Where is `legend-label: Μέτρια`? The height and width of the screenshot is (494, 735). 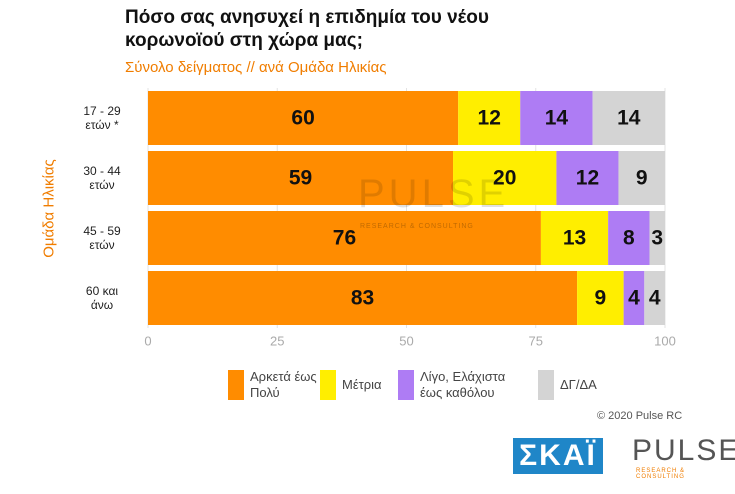 legend-label: Μέτρια is located at coordinates (362, 384).